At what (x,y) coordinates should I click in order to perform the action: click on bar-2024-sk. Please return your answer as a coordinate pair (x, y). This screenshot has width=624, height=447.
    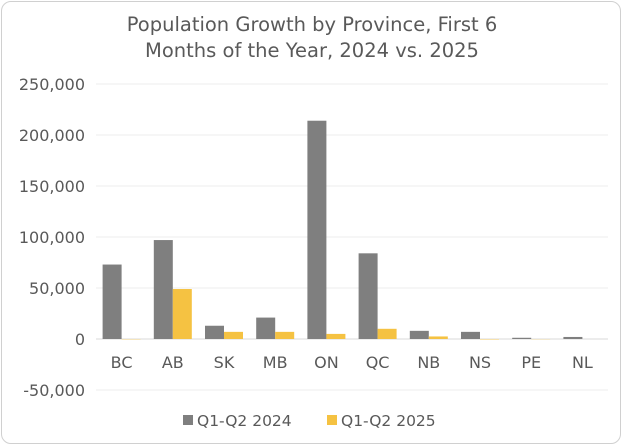
    Looking at the image, I should click on (214, 332).